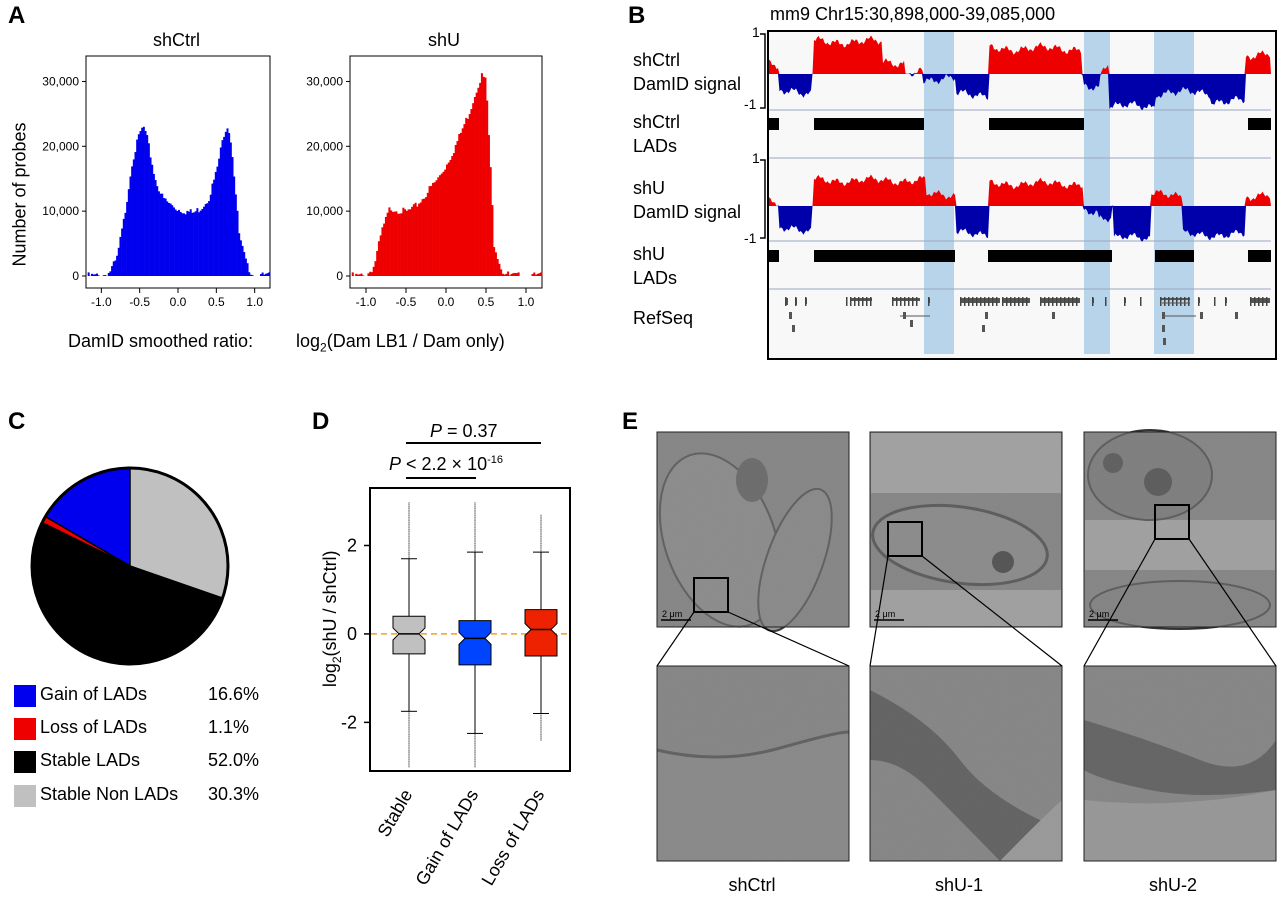 Image resolution: width=1280 pixels, height=902 pixels. I want to click on track-label-line2: LADs, so click(655, 278).